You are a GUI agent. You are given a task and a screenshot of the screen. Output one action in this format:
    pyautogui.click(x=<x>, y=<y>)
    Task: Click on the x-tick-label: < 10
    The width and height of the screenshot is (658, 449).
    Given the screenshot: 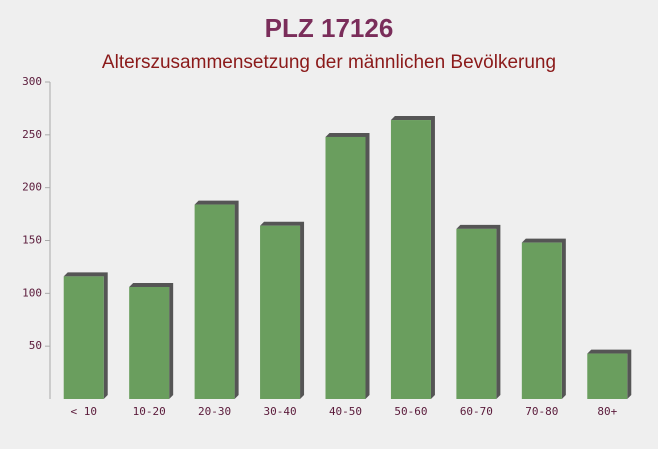 What is the action you would take?
    pyautogui.click(x=83, y=411)
    